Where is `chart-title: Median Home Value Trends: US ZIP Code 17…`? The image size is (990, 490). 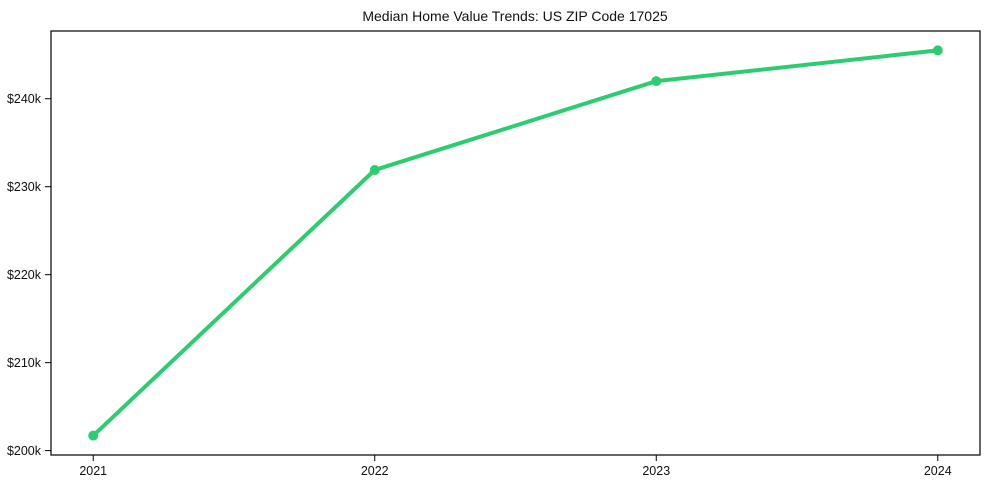
chart-title: Median Home Value Trends: US ZIP Code 17… is located at coordinates (515, 16).